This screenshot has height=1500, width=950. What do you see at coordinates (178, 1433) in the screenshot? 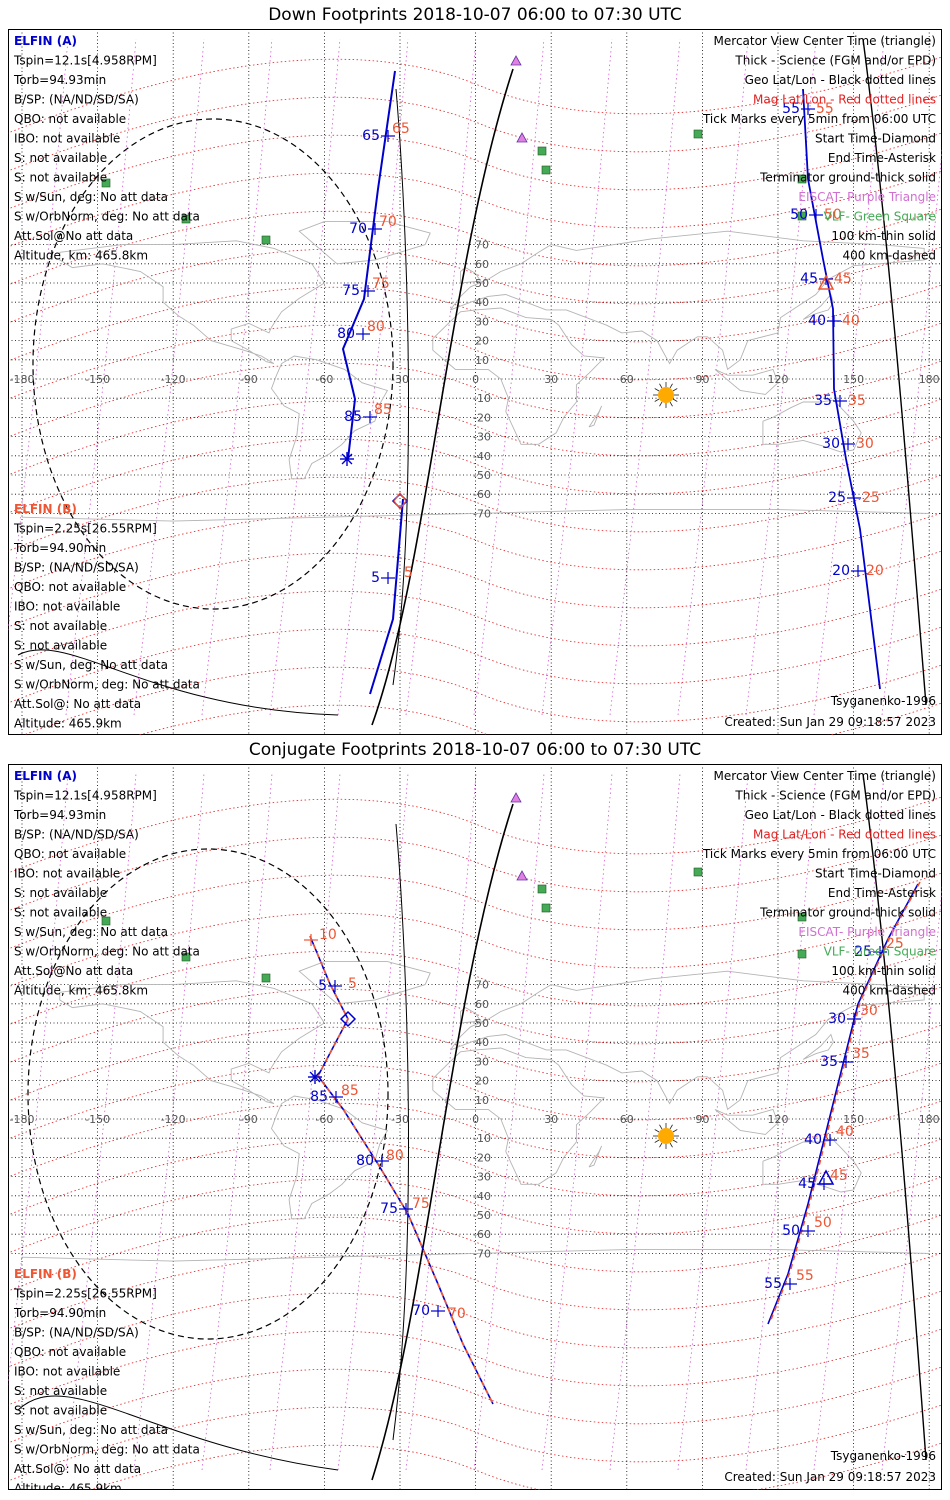
I see `ring-100km` at bounding box center [178, 1433].